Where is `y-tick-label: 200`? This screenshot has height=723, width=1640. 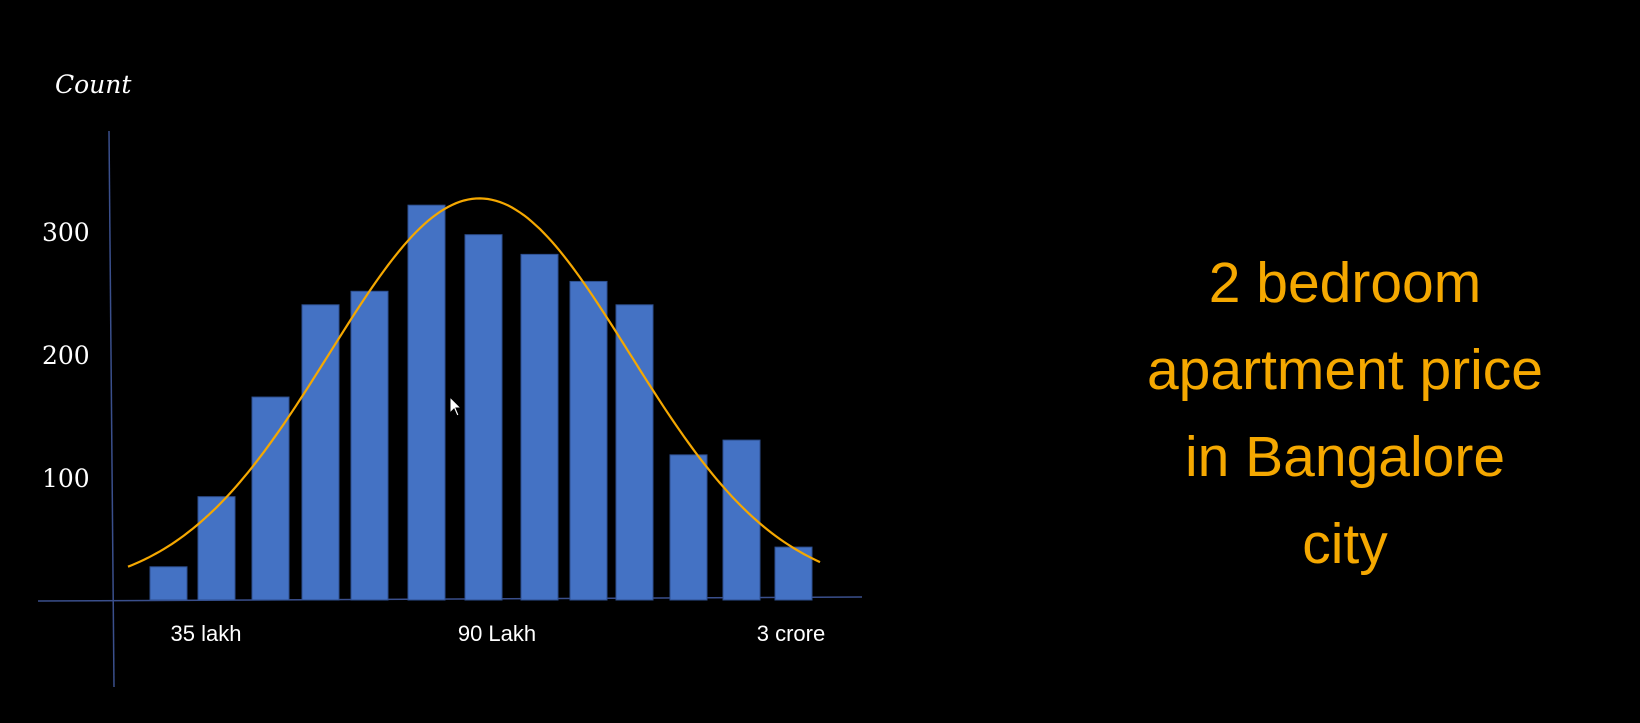 y-tick-label: 200 is located at coordinates (66, 355).